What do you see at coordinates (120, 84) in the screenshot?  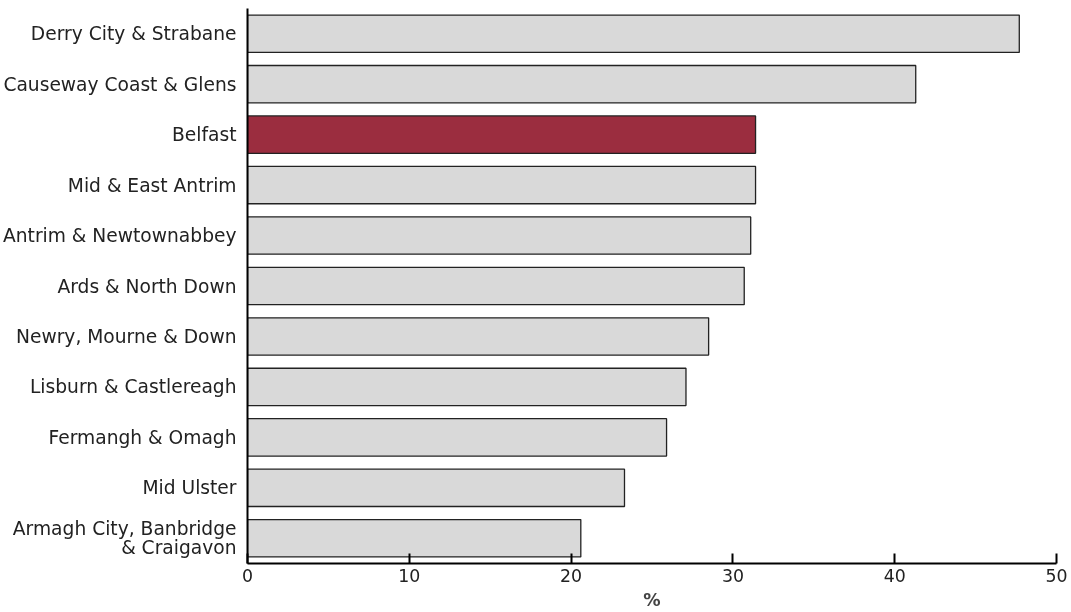 I see `y-tick-label: Causeway Coast & Glens` at bounding box center [120, 84].